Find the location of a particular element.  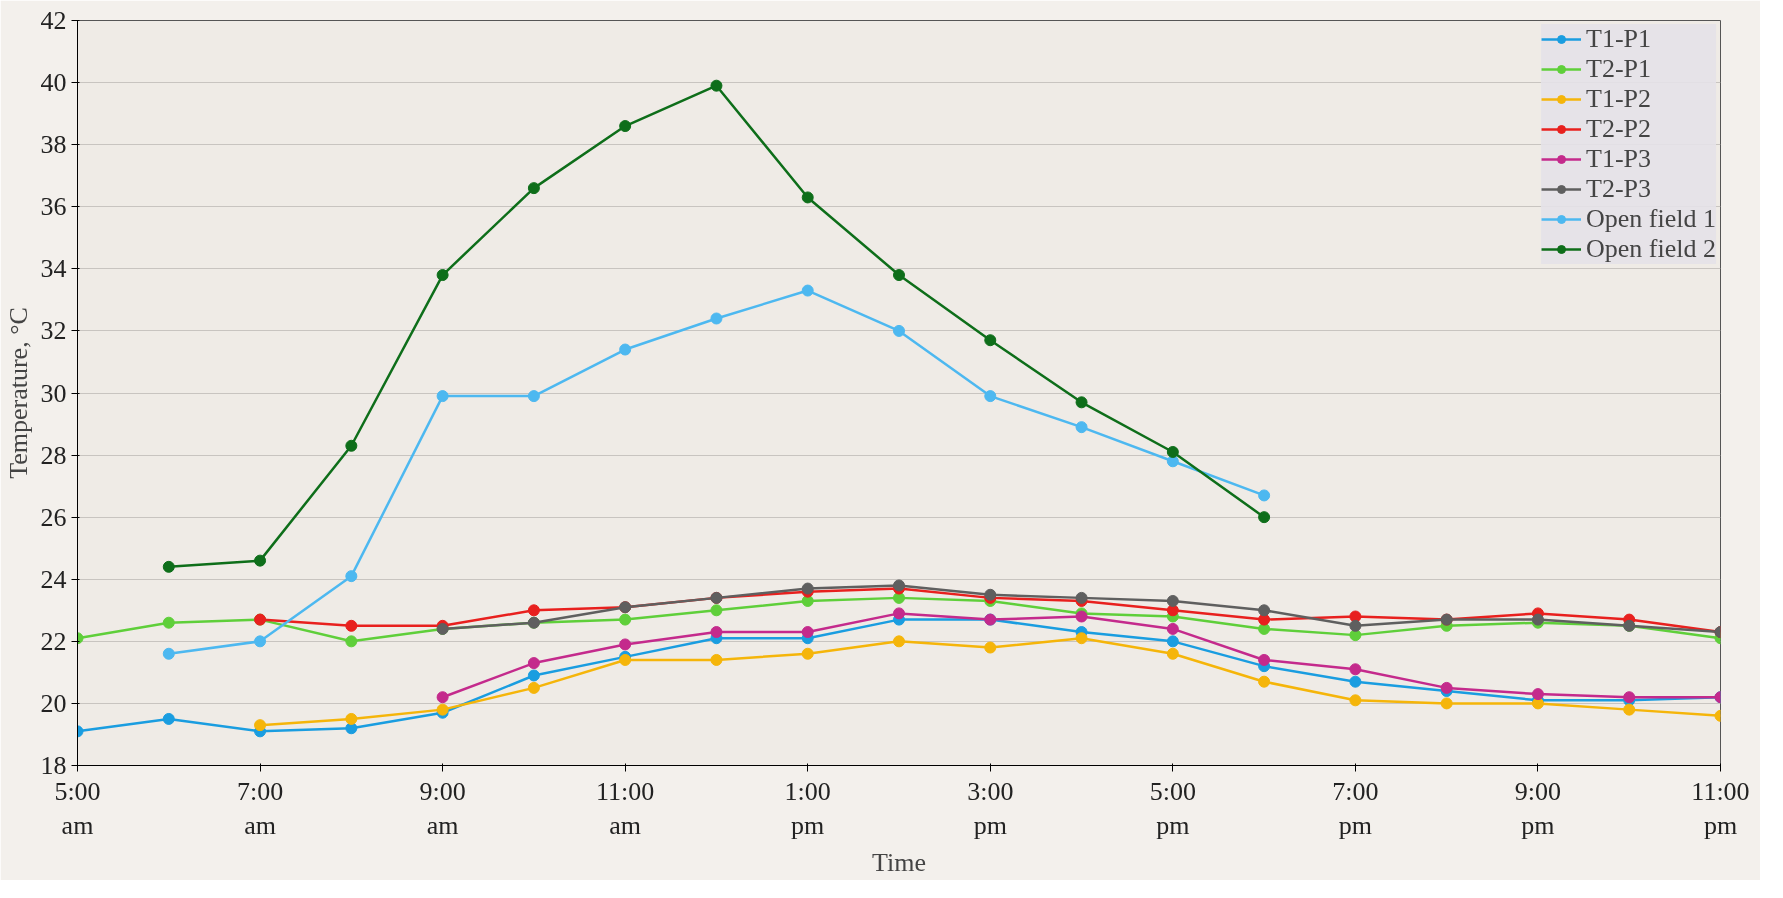

legend-label: T2-P3 is located at coordinates (1619, 189).